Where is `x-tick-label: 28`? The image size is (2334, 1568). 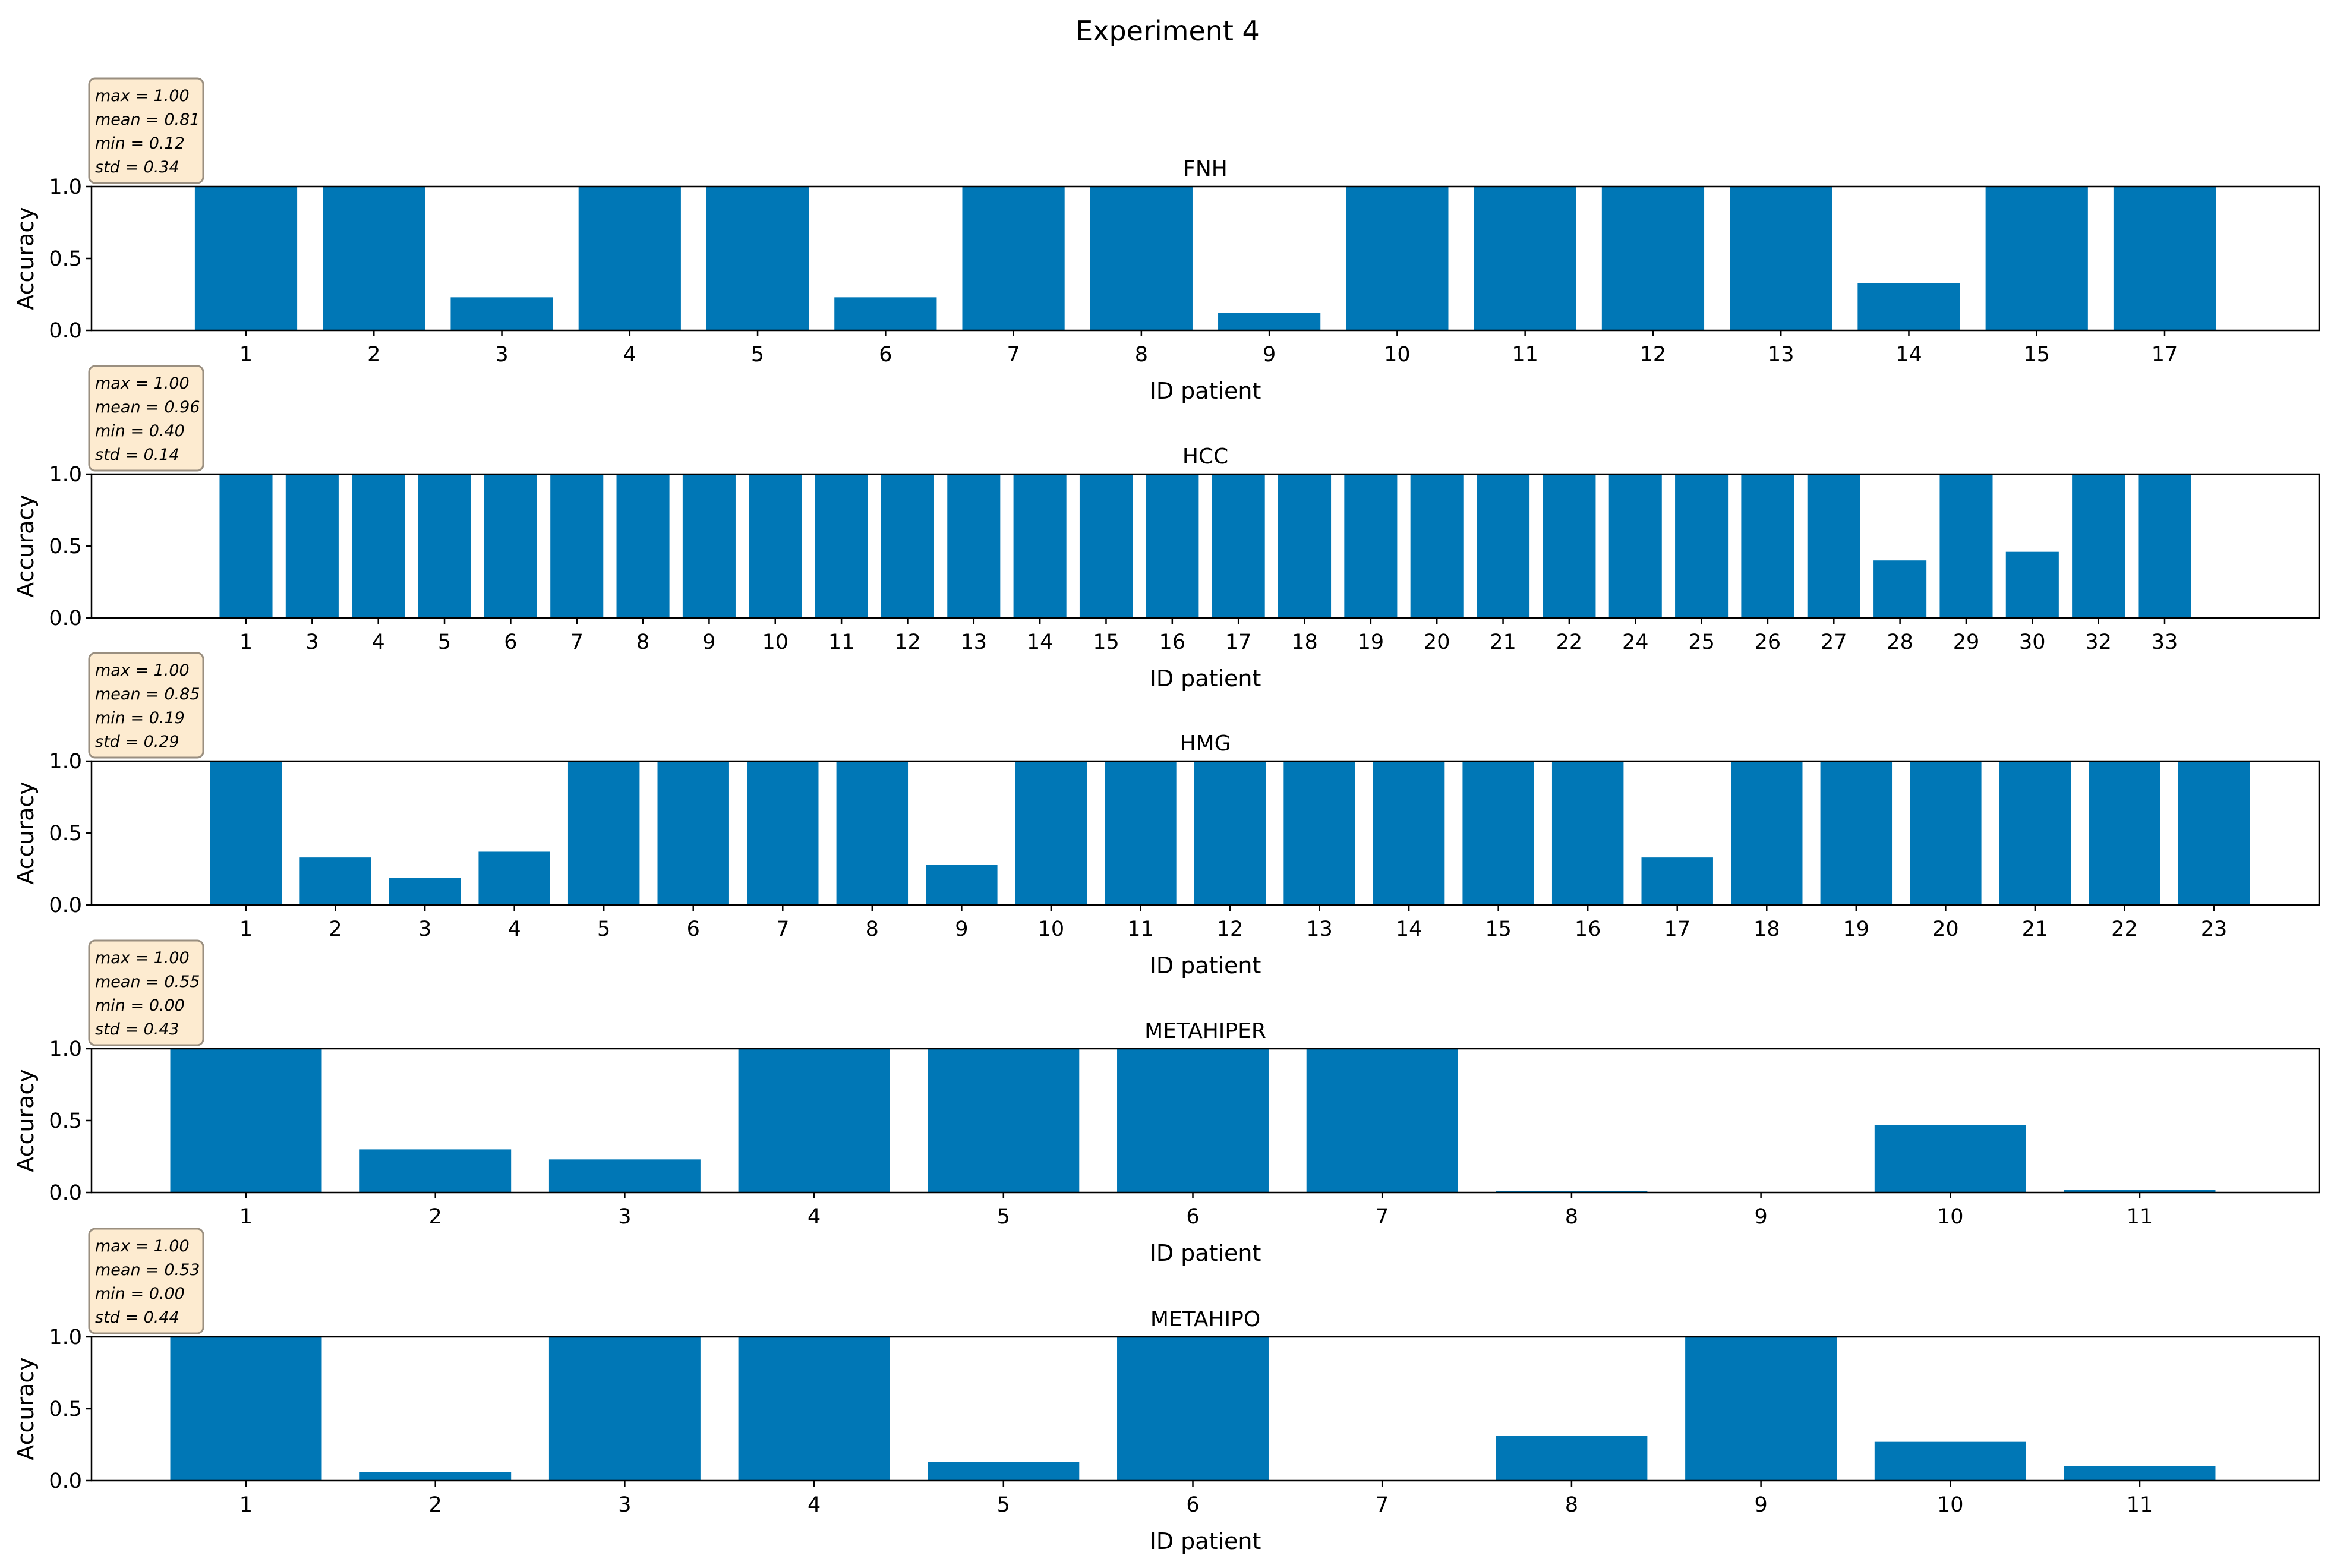
x-tick-label: 28 is located at coordinates (1900, 642).